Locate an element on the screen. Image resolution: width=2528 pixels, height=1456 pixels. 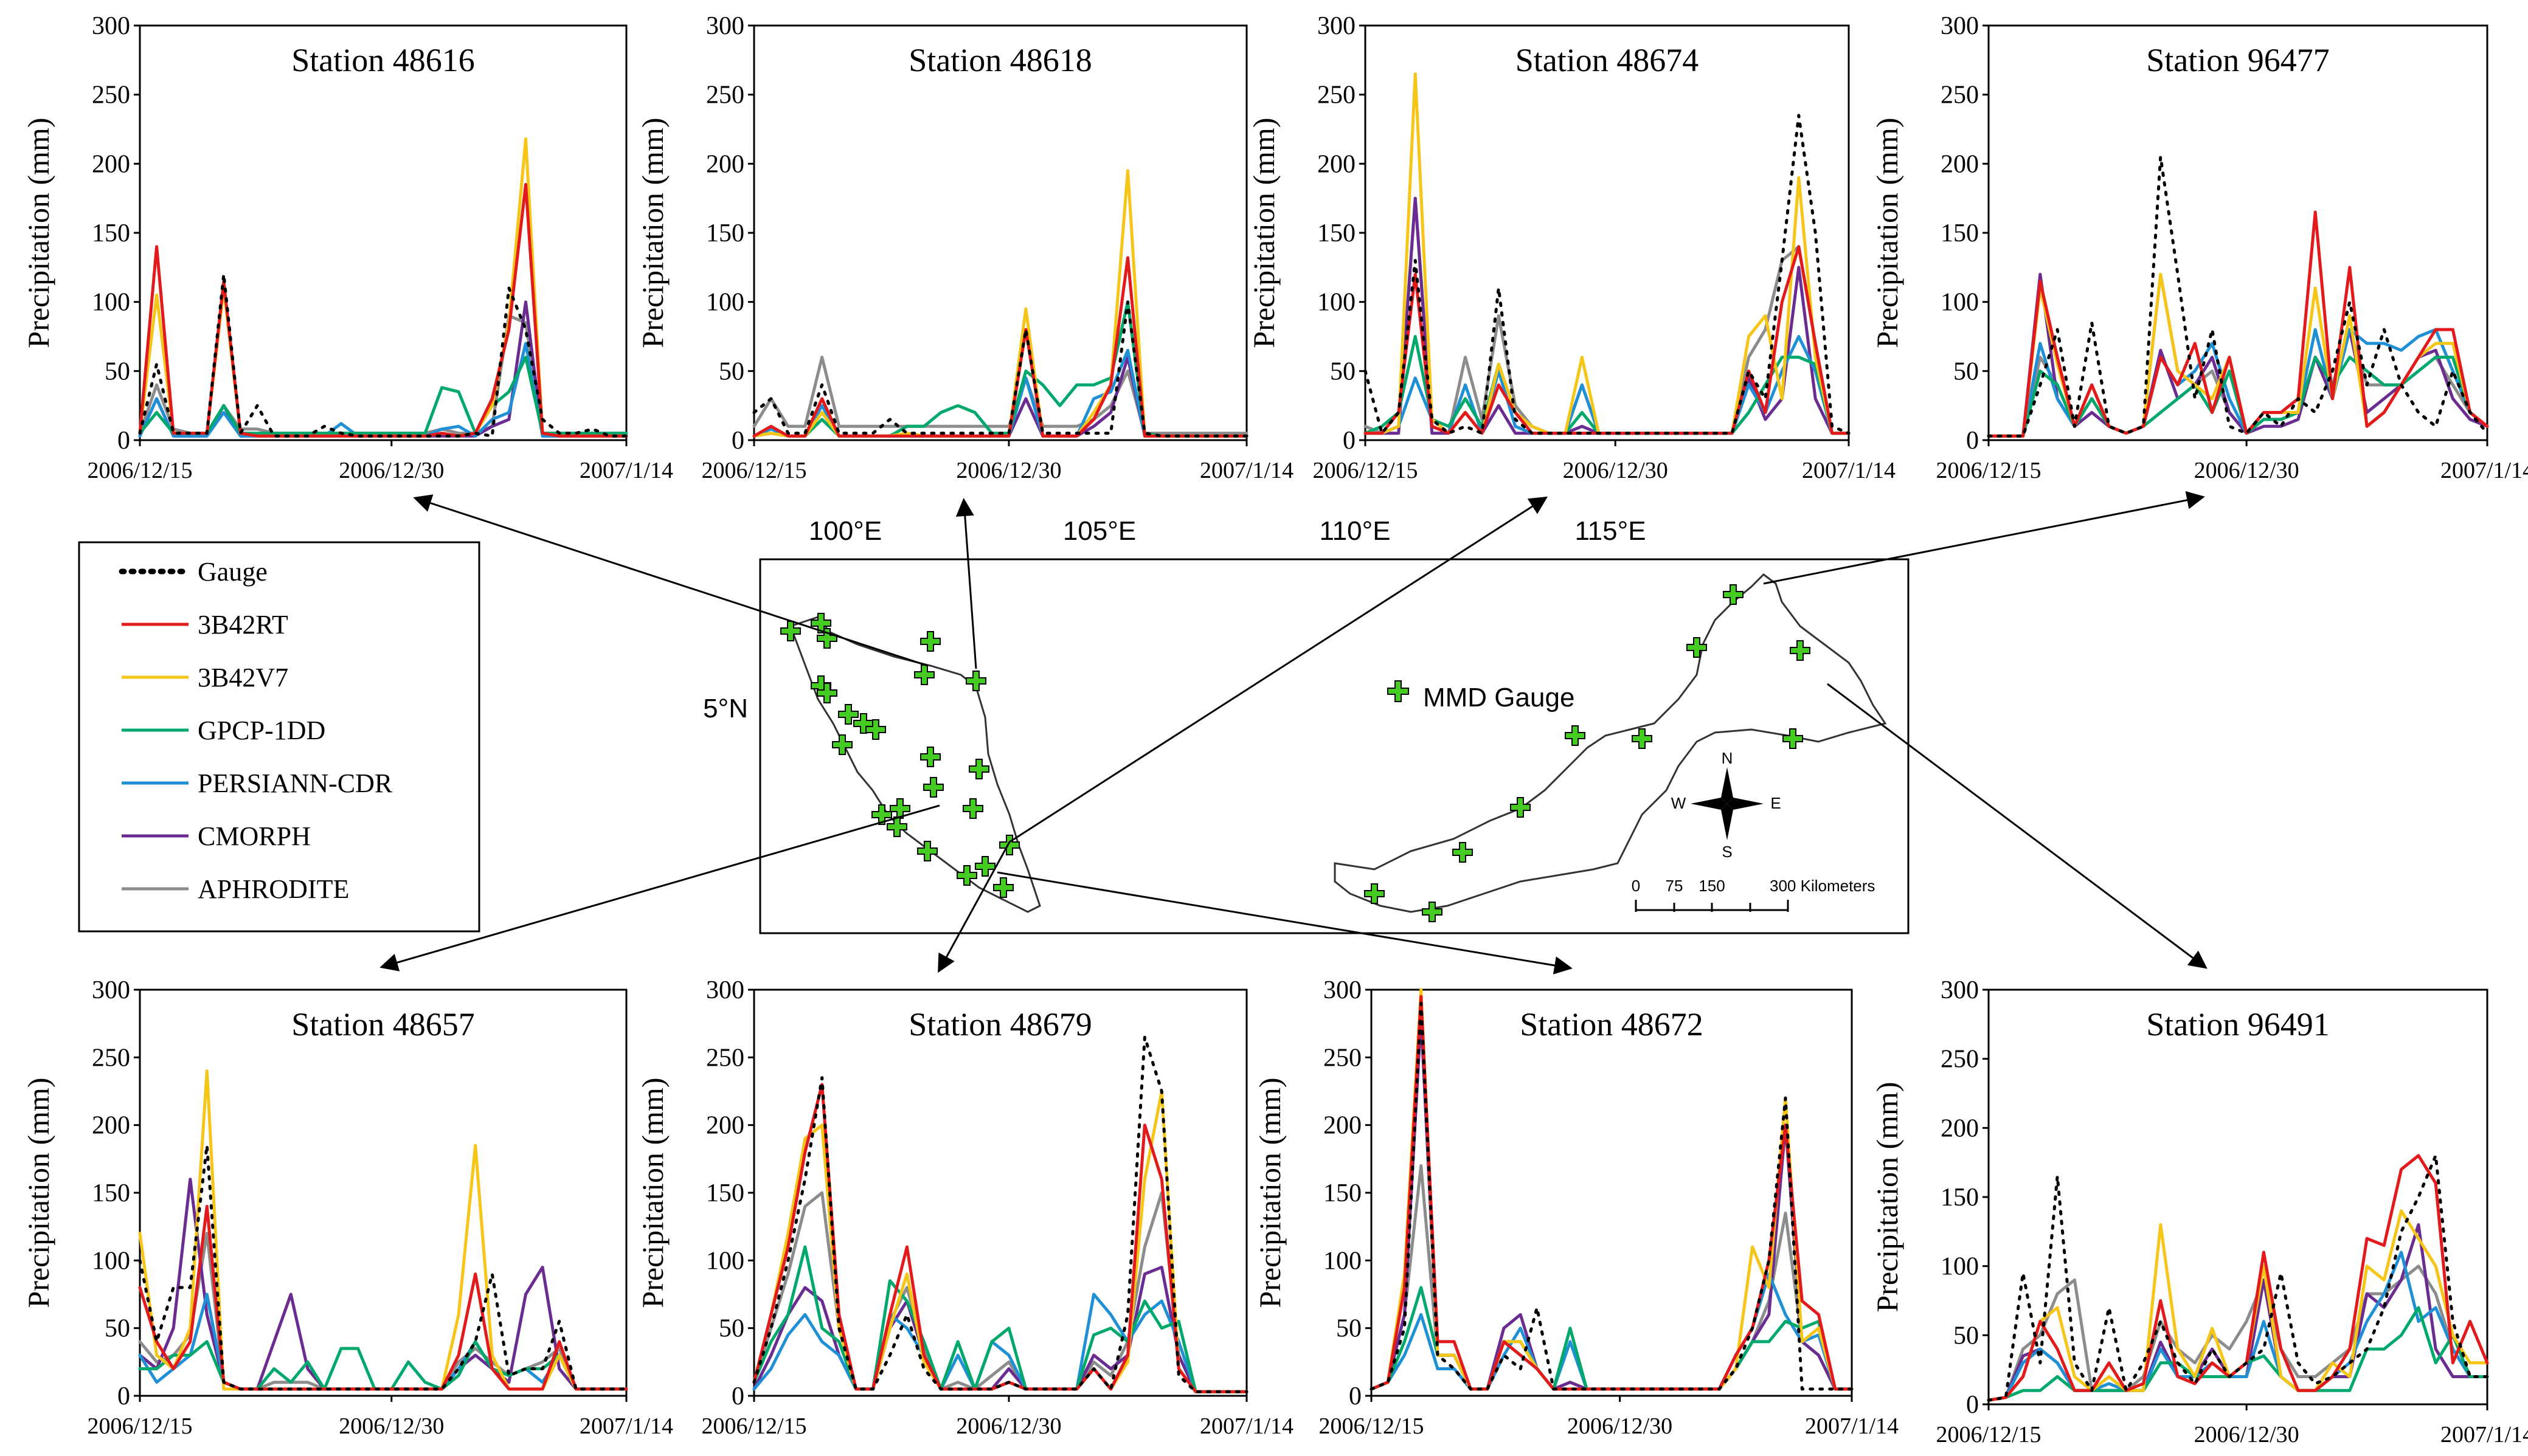
scale-label-0: 0 is located at coordinates (1636, 886).